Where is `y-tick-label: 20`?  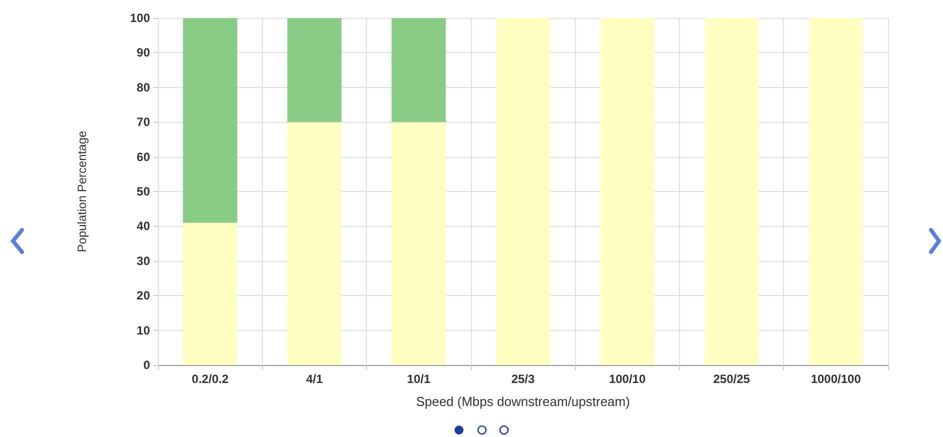
y-tick-label: 20 is located at coordinates (143, 295).